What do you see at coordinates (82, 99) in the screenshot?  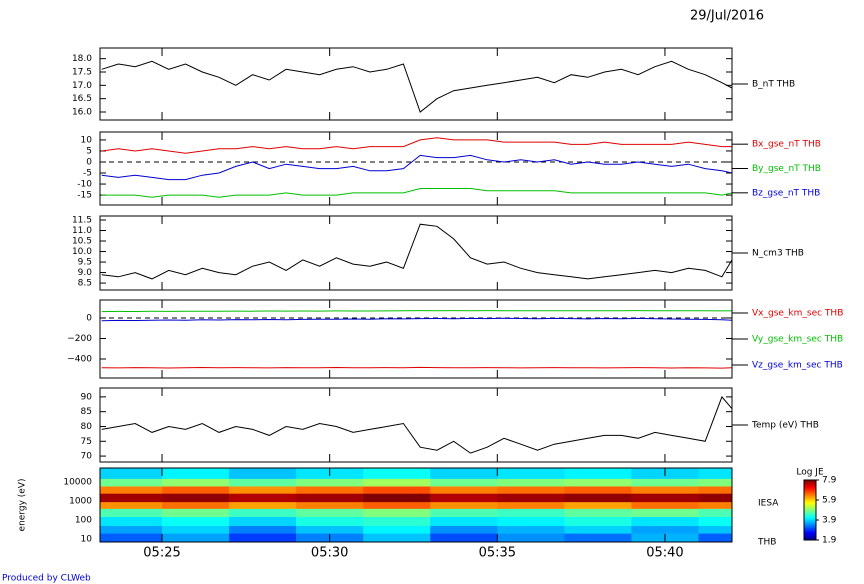 I see `y-tick-label: 16.5` at bounding box center [82, 99].